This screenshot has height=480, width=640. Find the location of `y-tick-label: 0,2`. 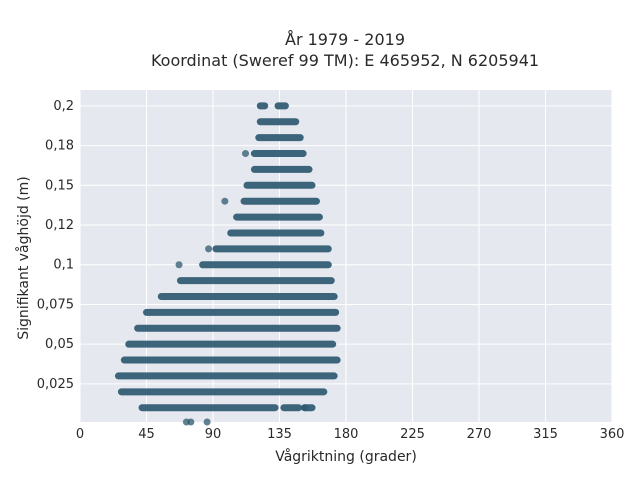

y-tick-label: 0,2 is located at coordinates (63, 106).